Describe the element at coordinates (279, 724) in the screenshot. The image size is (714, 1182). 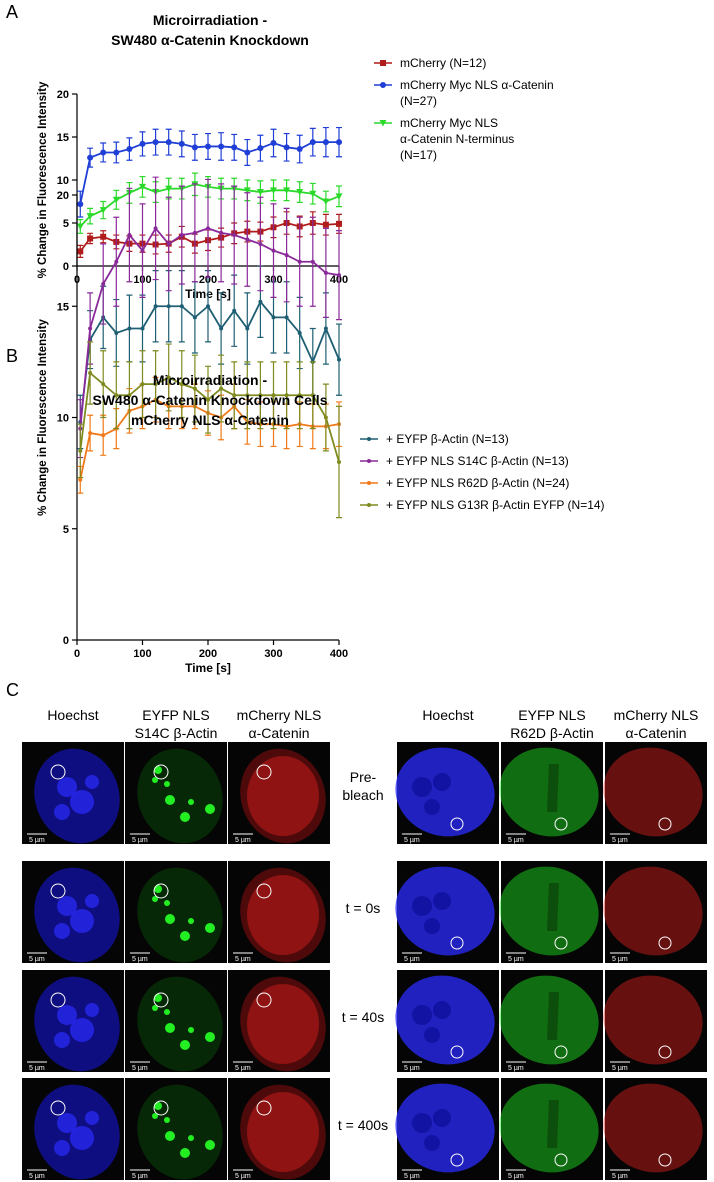
I see `column-header: mCherry NLS α-Catenin` at that location.